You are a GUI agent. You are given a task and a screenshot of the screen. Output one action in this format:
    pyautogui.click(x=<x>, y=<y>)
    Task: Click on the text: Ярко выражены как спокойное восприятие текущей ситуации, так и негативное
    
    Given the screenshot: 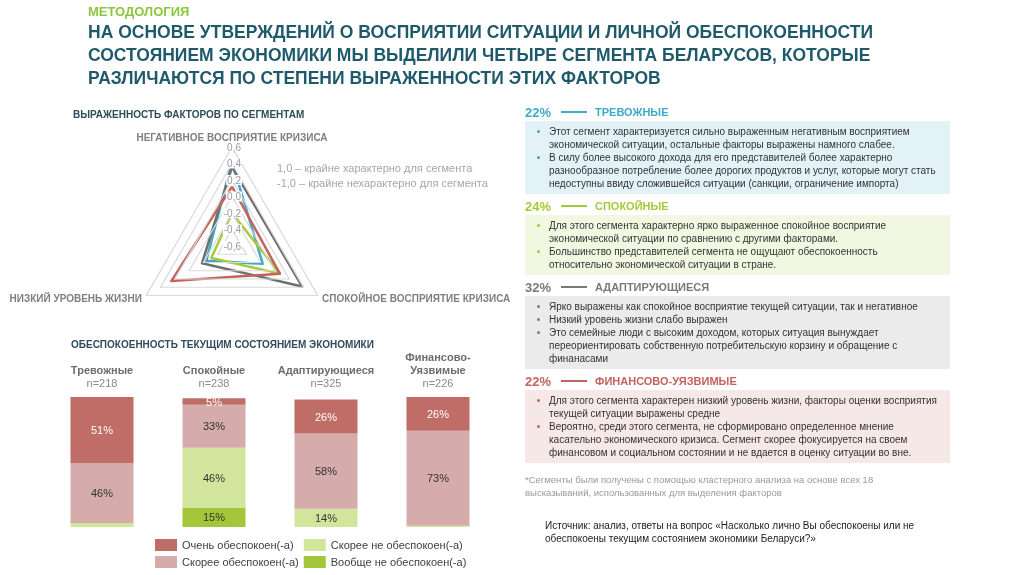 What is the action you would take?
    pyautogui.click(x=733, y=306)
    